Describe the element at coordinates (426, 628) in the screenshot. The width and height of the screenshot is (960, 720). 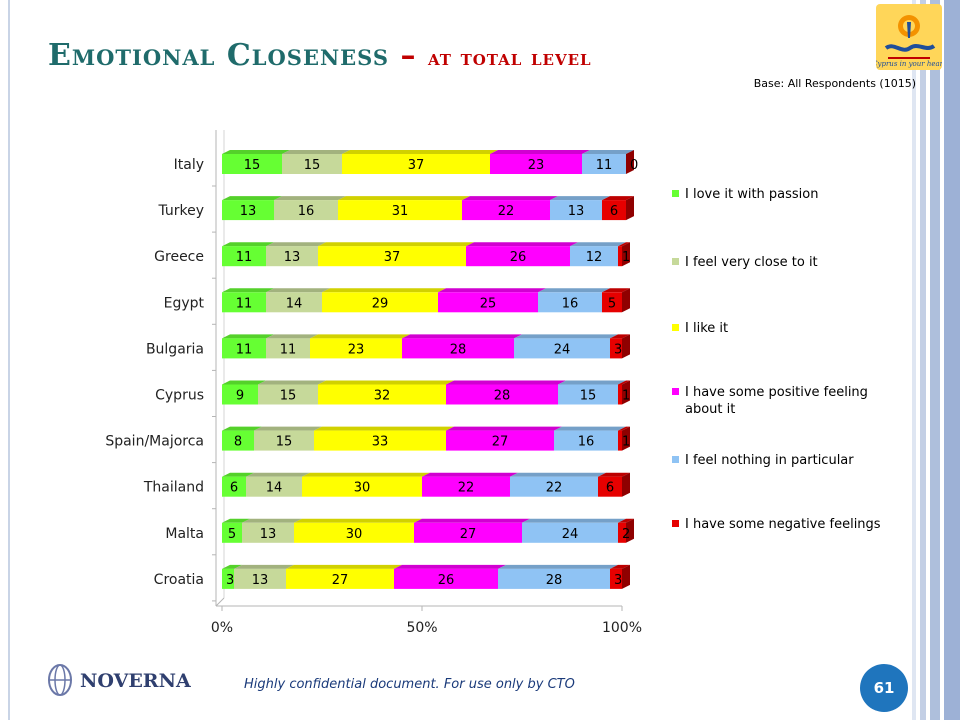
I see `x-tick-labels: 0% 50% 100%` at that location.